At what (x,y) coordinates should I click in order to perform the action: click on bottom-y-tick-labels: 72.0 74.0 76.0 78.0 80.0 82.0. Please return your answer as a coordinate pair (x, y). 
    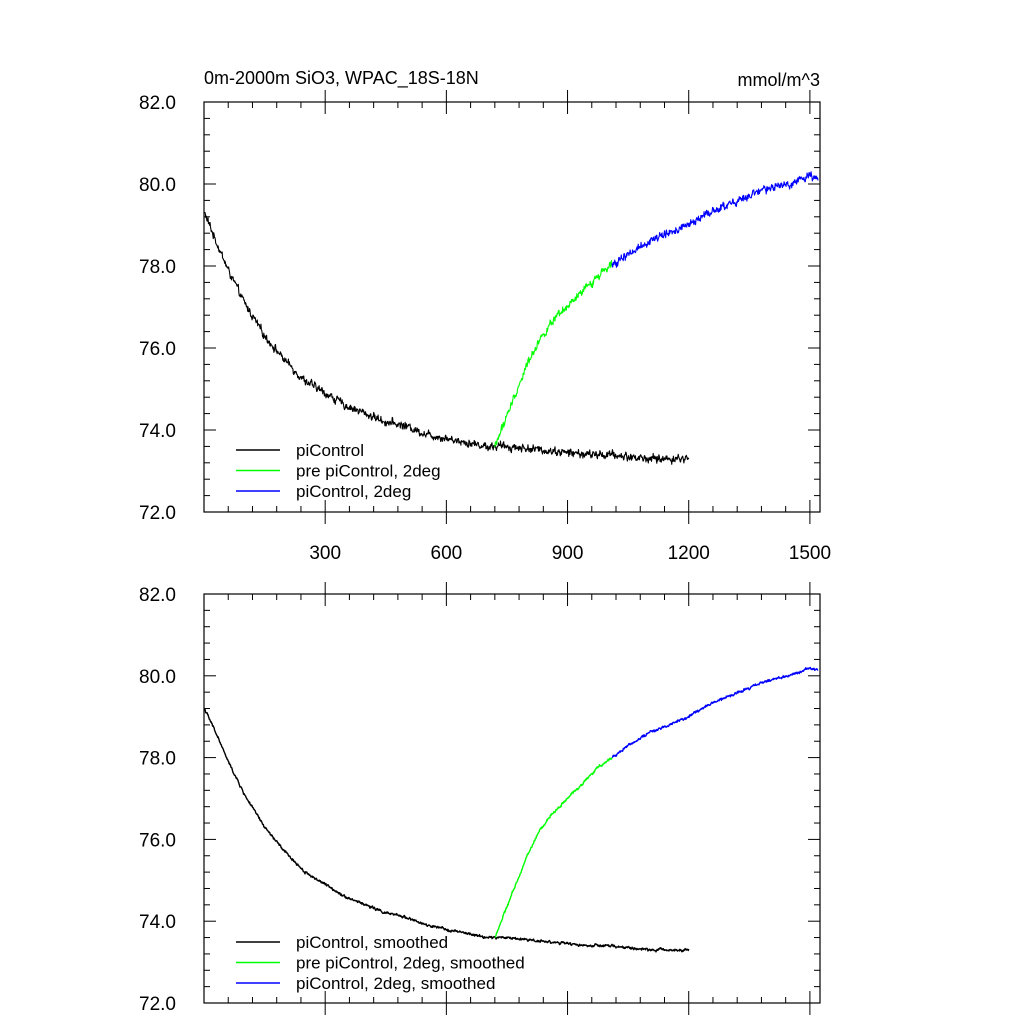
    Looking at the image, I should click on (157, 800).